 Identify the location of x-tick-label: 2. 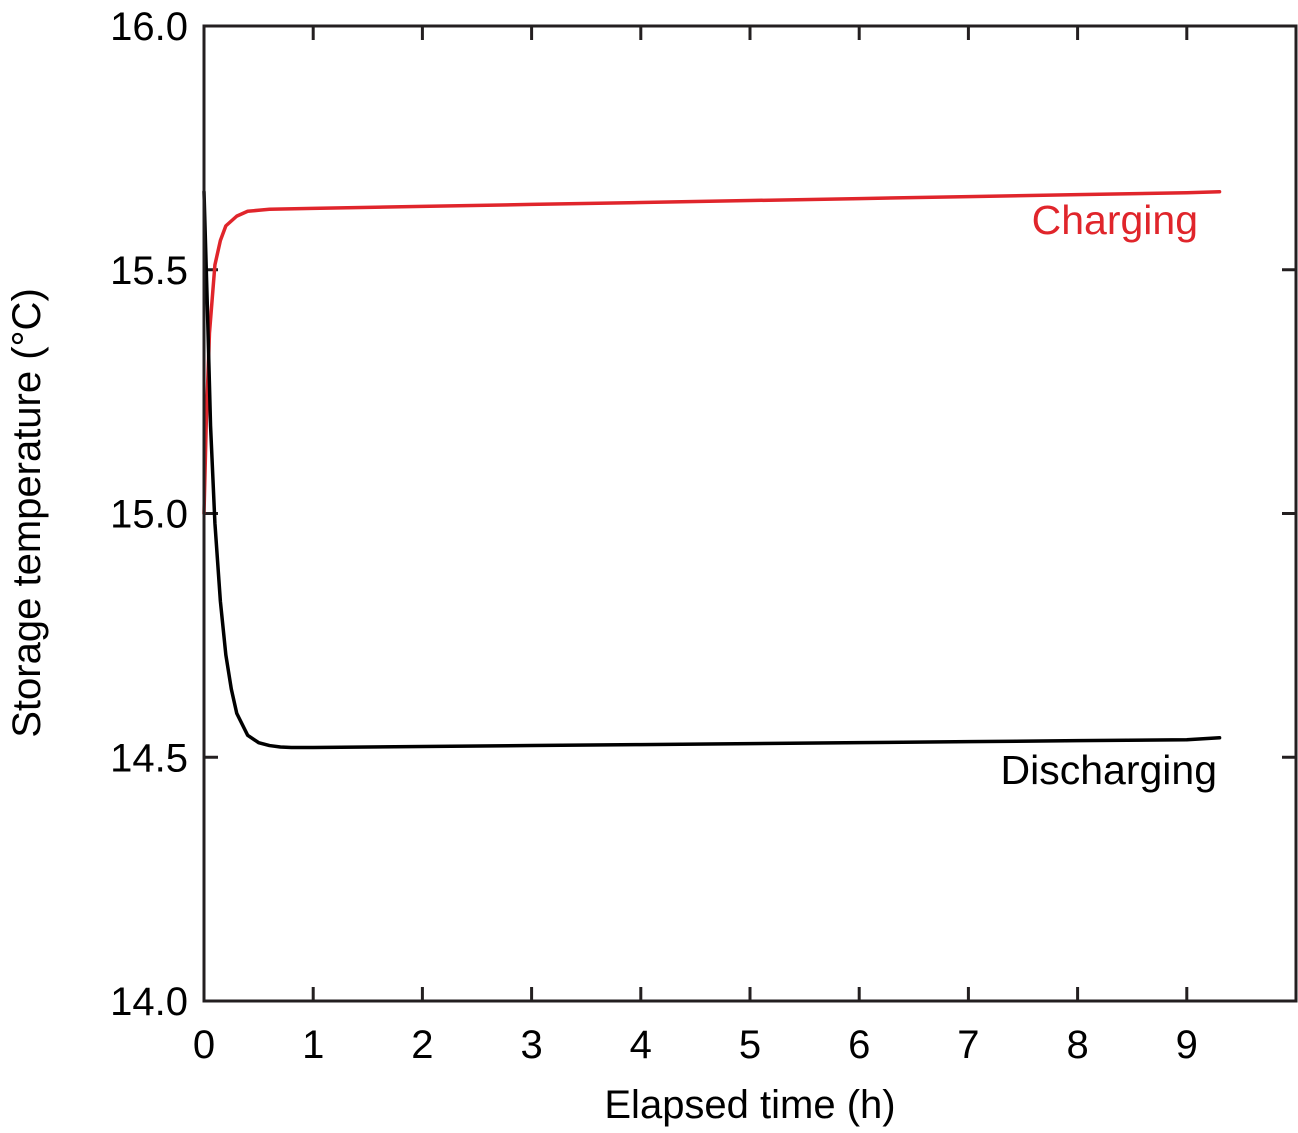
(422, 1045).